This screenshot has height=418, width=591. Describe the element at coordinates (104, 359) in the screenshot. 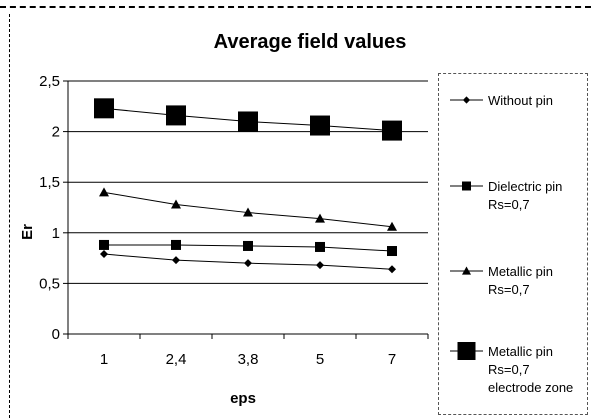

I see `x-tick-label: 1` at that location.